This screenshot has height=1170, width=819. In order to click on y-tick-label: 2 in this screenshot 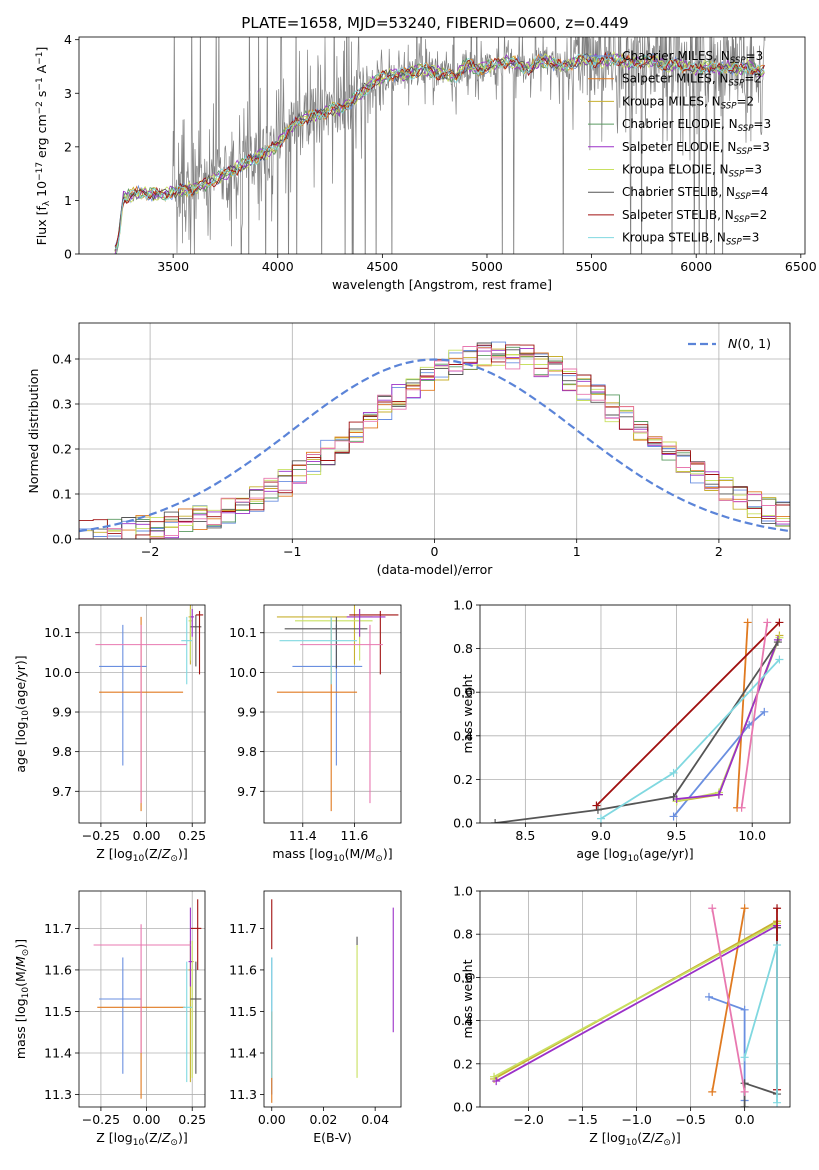, I will do `click(68, 146)`.